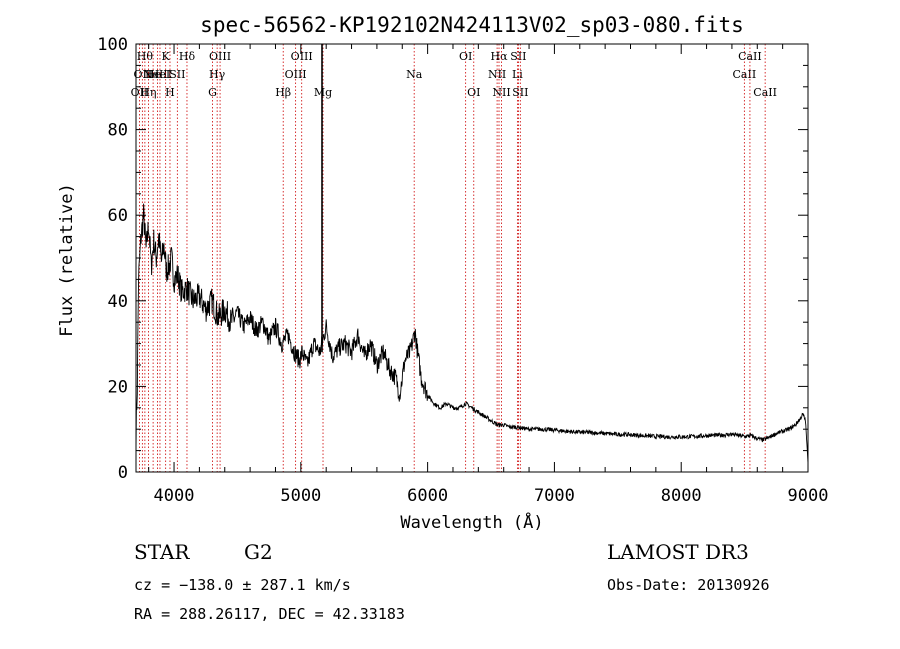 This screenshot has height=649, width=900. I want to click on line-label-2: Hθ, so click(145, 56).